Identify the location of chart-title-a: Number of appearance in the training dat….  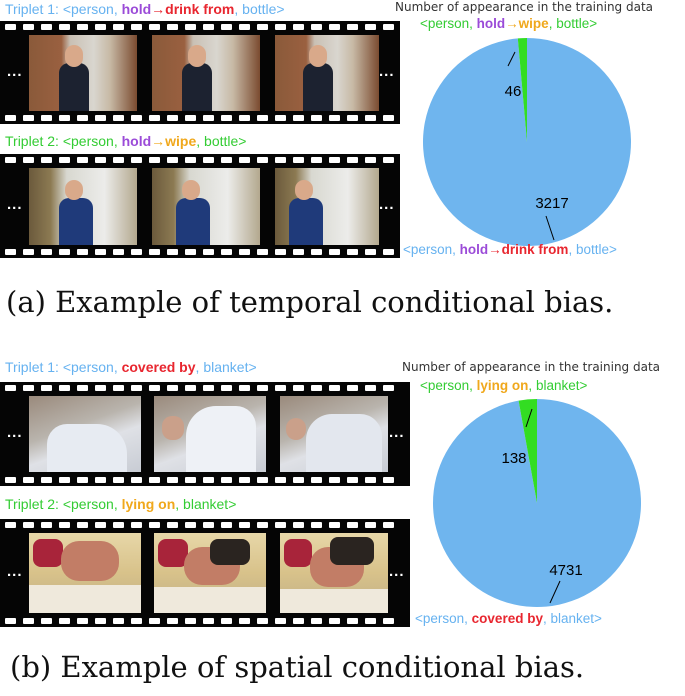
(524, 7).